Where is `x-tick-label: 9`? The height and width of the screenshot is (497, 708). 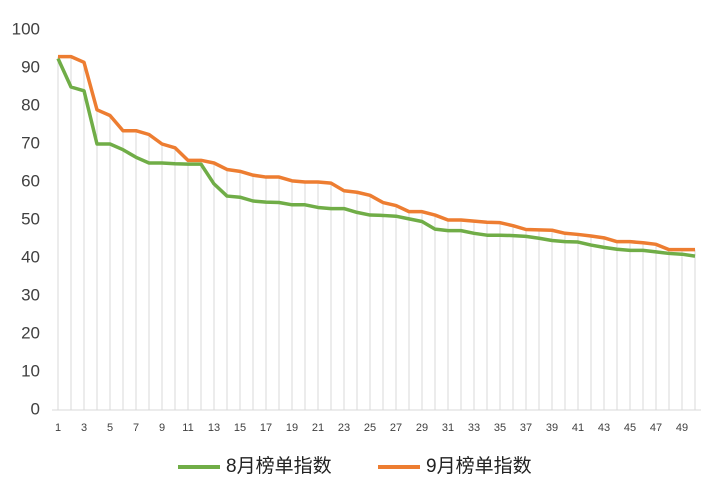 x-tick-label: 9 is located at coordinates (162, 428).